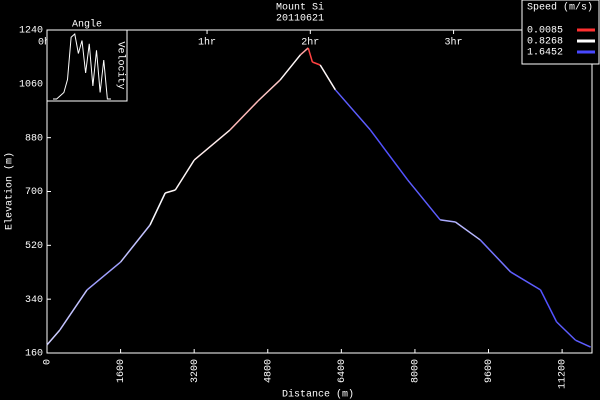  I want to click on x-tick-label: 11200, so click(563, 374).